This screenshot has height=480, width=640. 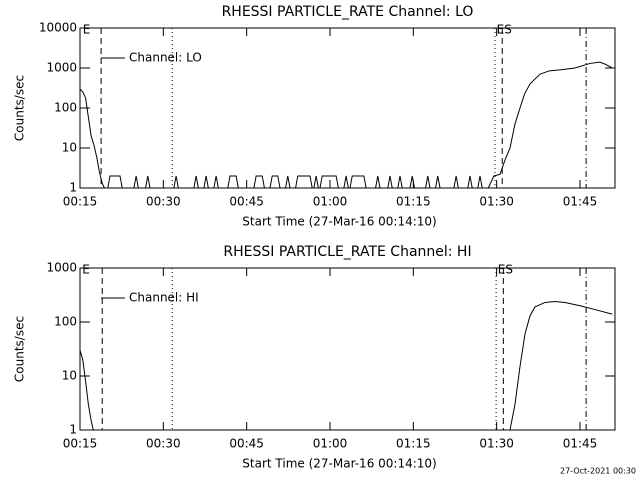 I want to click on y-tick-label: 10000, so click(x=58, y=28).